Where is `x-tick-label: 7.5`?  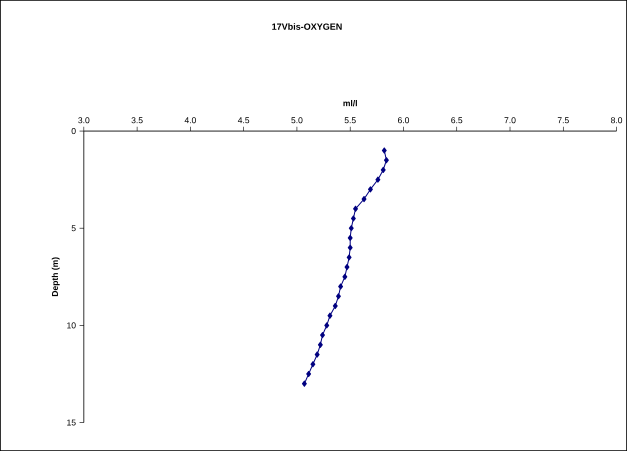 x-tick-label: 7.5 is located at coordinates (563, 120).